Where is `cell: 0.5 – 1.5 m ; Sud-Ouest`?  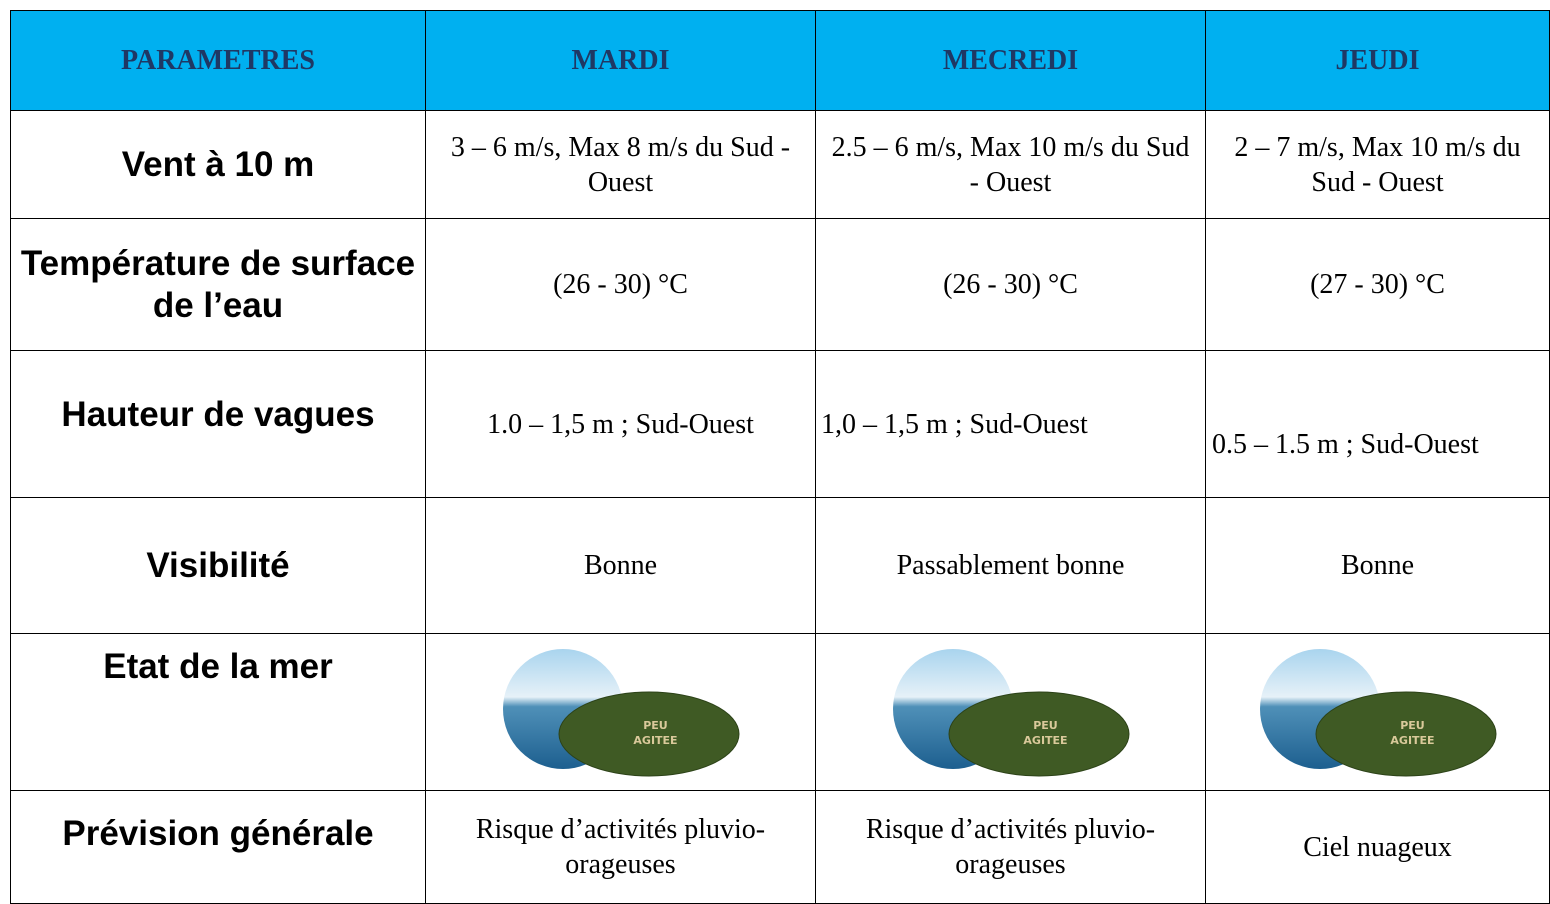
cell: 0.5 – 1.5 m ; Sud-Ouest is located at coordinates (1377, 424).